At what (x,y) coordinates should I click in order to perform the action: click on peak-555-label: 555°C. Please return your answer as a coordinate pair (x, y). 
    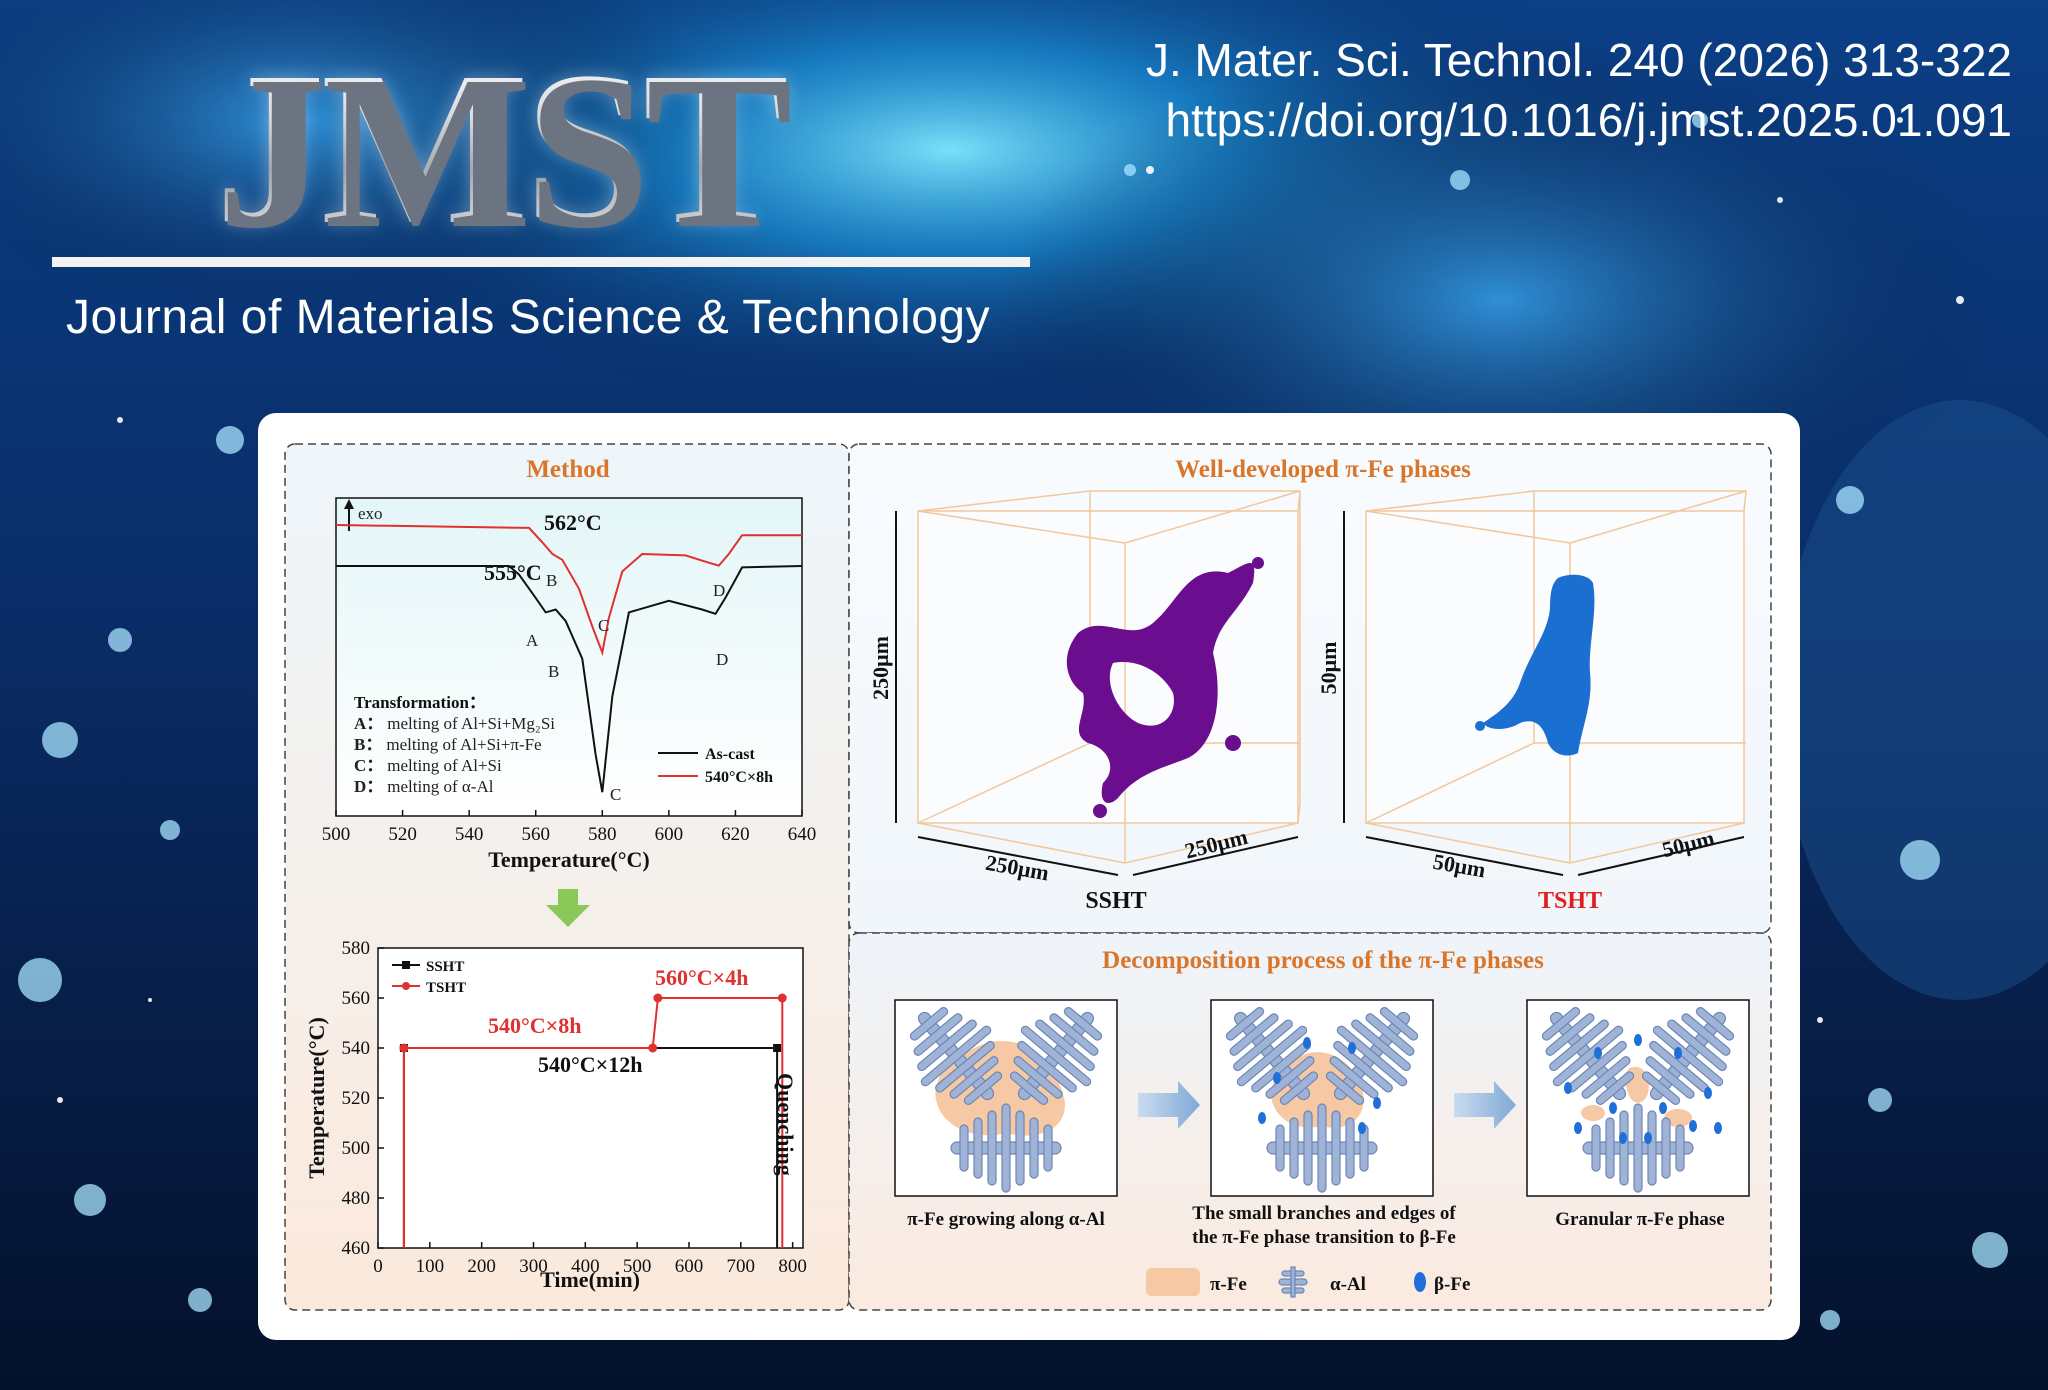
    Looking at the image, I should click on (513, 572).